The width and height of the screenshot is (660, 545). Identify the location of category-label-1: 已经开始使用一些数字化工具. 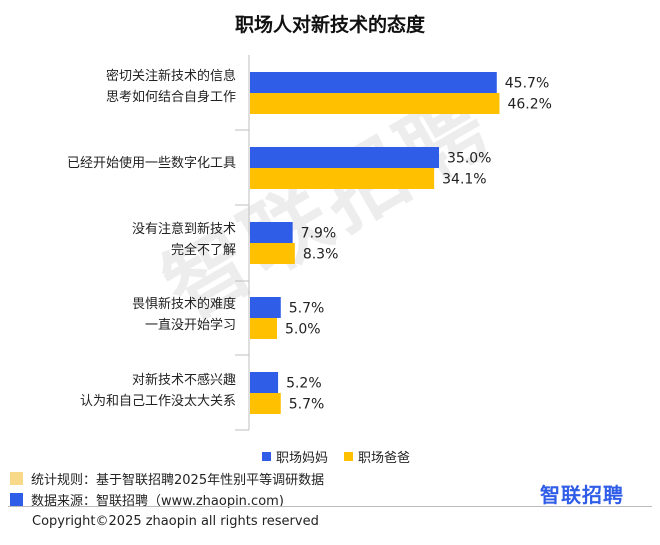
(123, 163).